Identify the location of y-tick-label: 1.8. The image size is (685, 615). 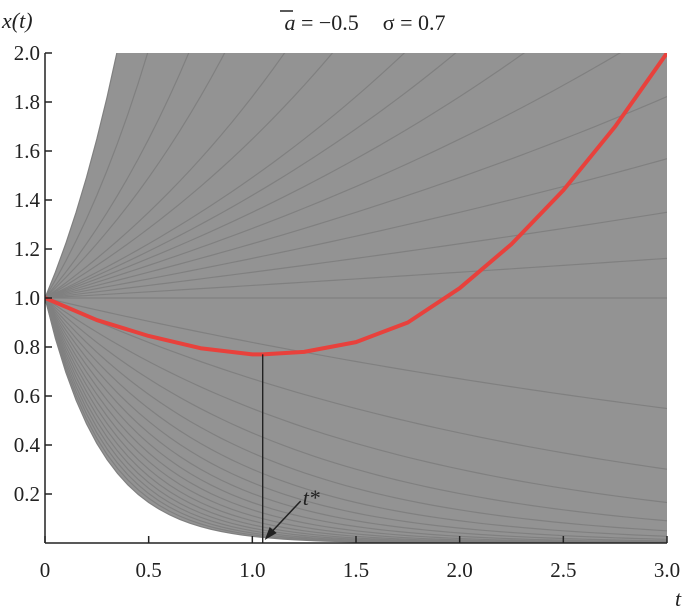
(27, 102).